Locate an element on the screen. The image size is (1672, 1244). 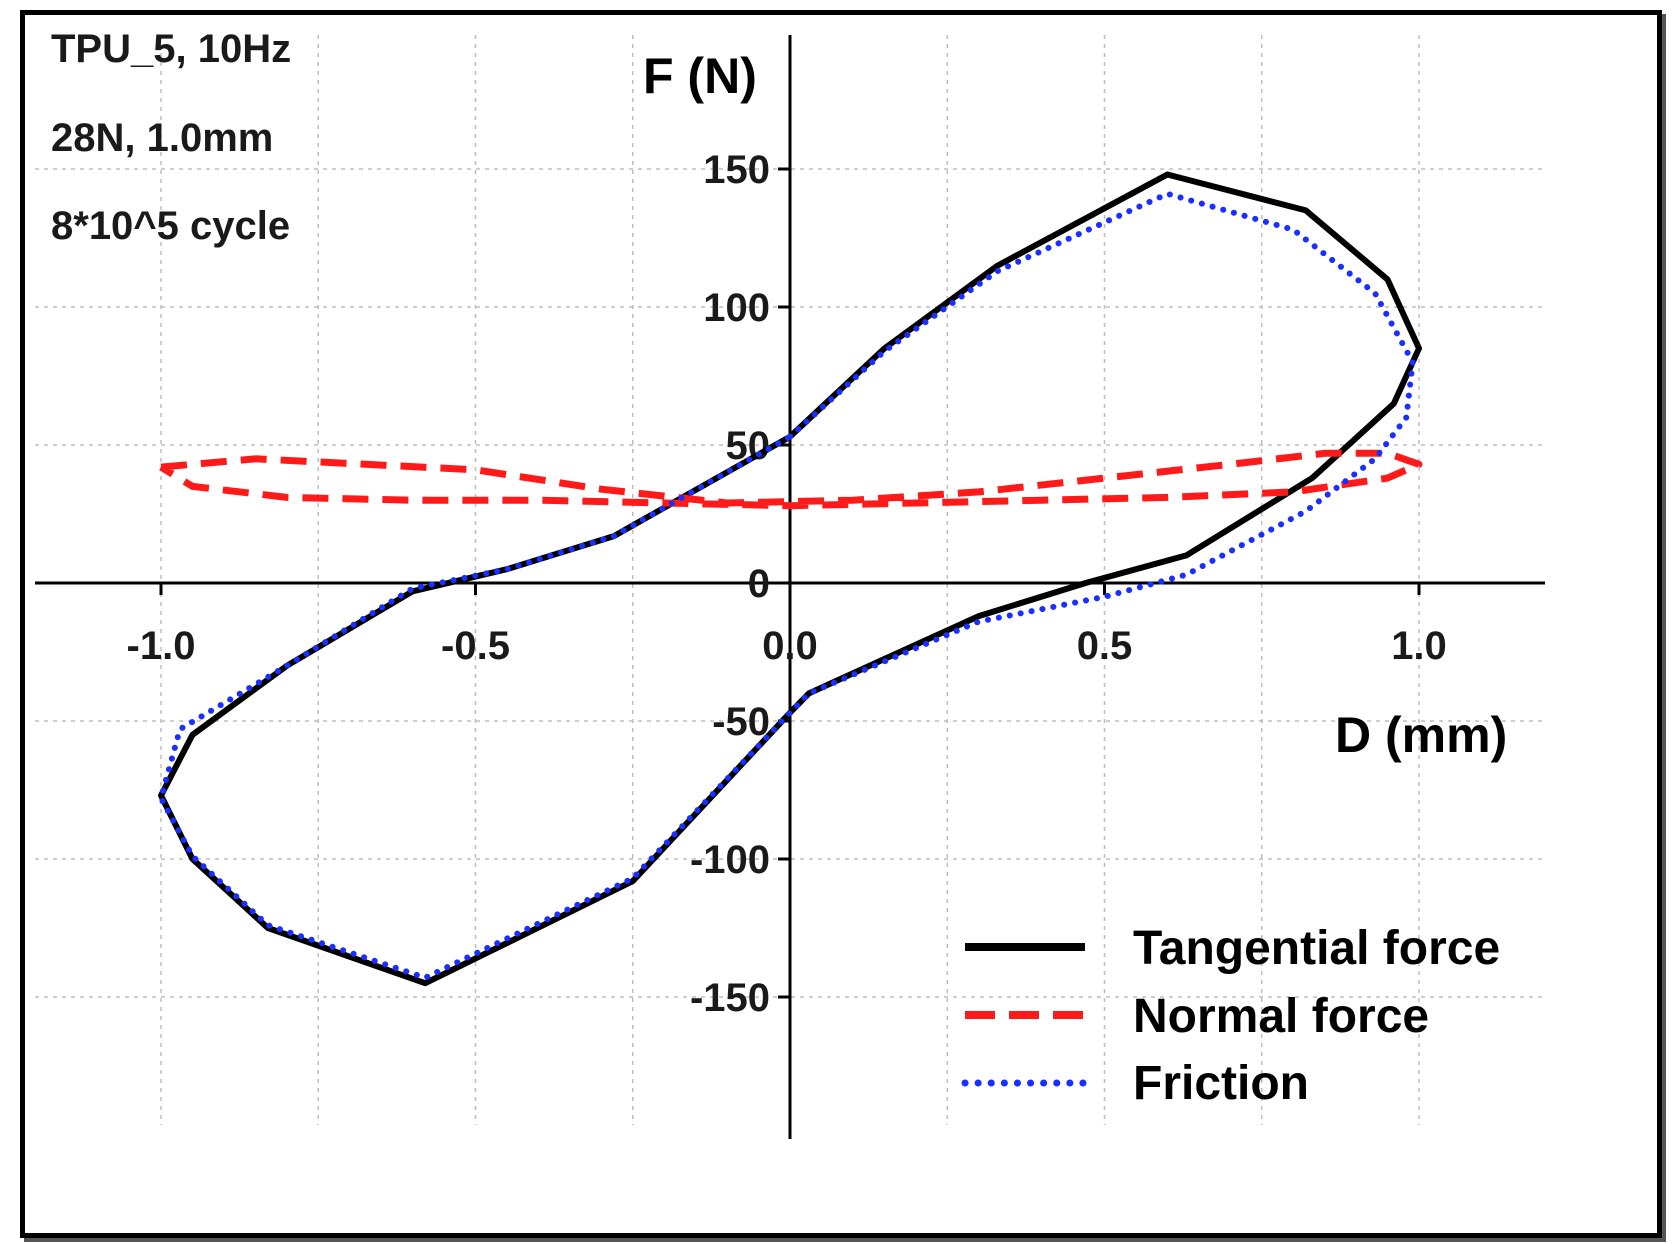
x-tick-label: -0.5 is located at coordinates (475, 646).